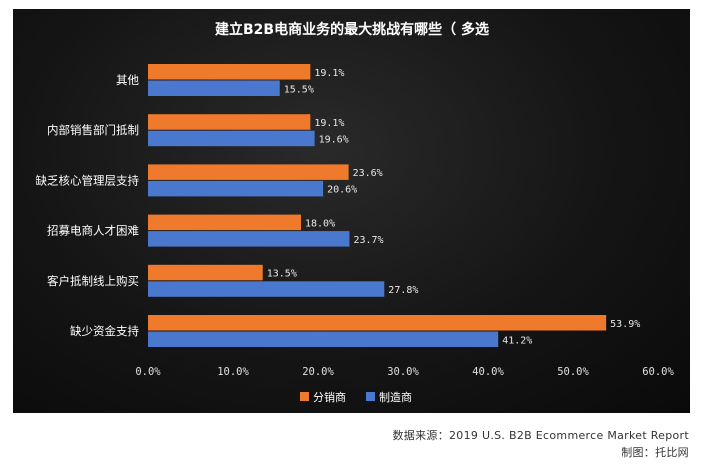  Describe the element at coordinates (320, 223) in the screenshot. I see `data-label: 18.0%` at that location.